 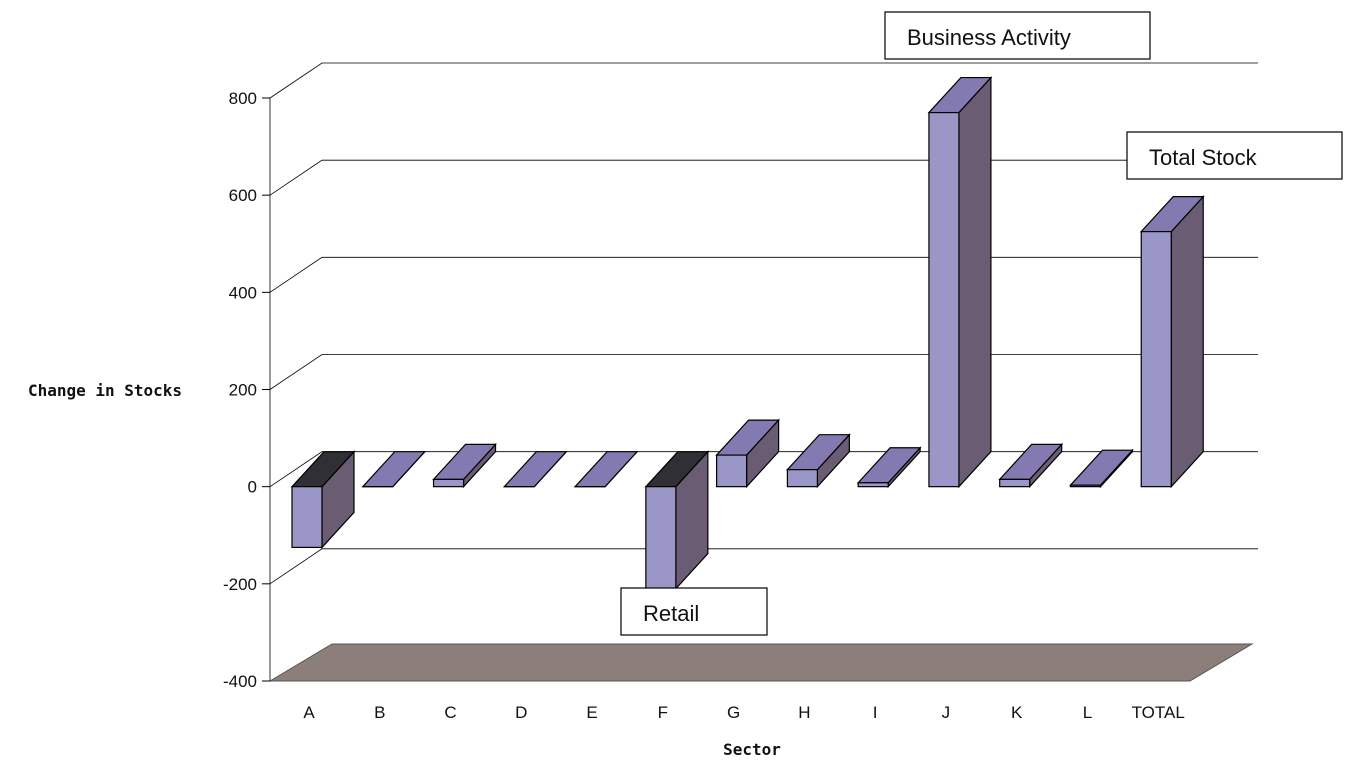 What do you see at coordinates (309, 712) in the screenshot?
I see `x-tick-label: A` at bounding box center [309, 712].